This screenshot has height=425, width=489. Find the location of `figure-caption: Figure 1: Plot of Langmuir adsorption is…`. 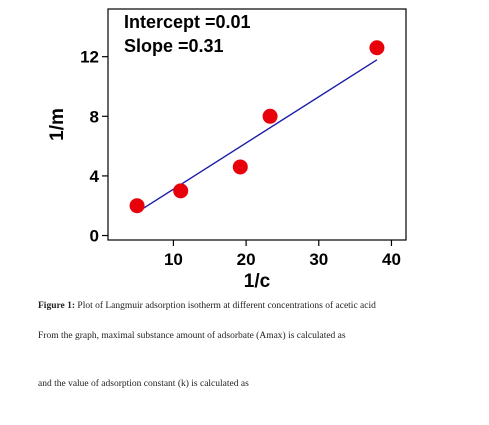

figure-caption: Figure 1: Plot of Langmuir adsorption is… is located at coordinates (207, 306).